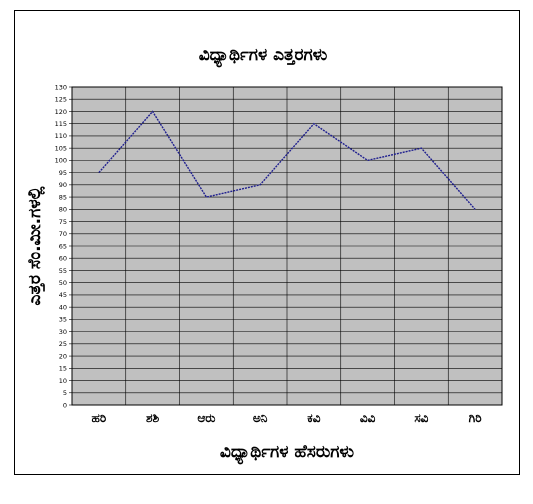 The image size is (533, 504). Describe the element at coordinates (65, 393) in the screenshot. I see `y-tick-label: 5` at that location.